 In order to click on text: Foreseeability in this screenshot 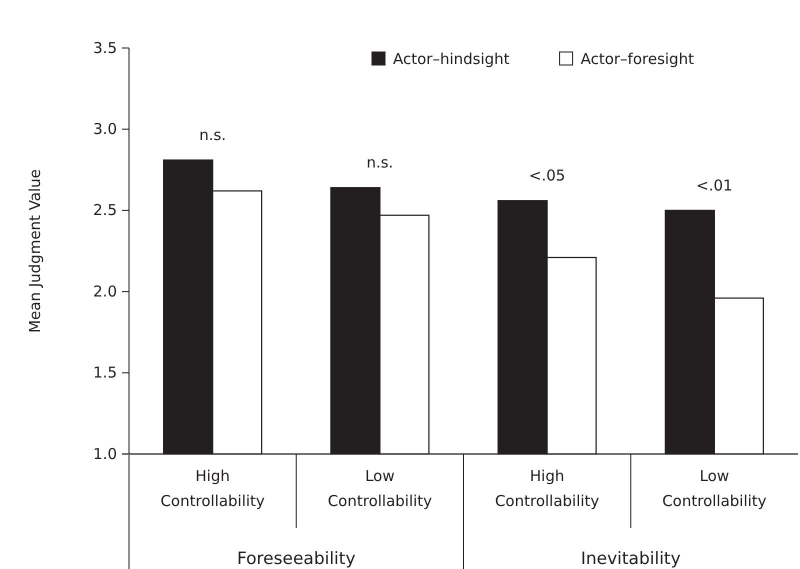, I will do `click(296, 559)`.